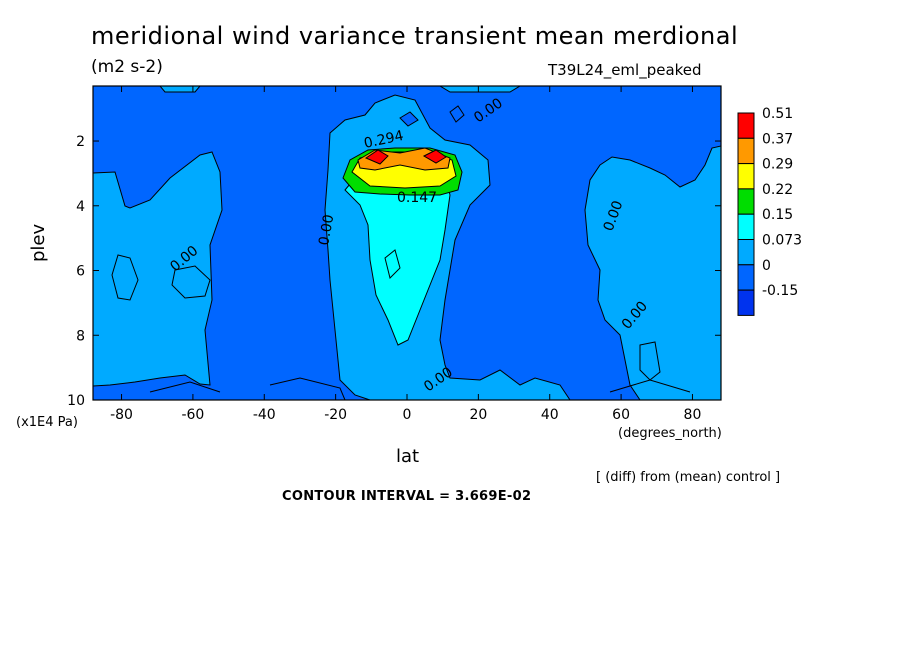 The width and height of the screenshot is (904, 654). I want to click on chart-units: (m2 s-2), so click(127, 67).